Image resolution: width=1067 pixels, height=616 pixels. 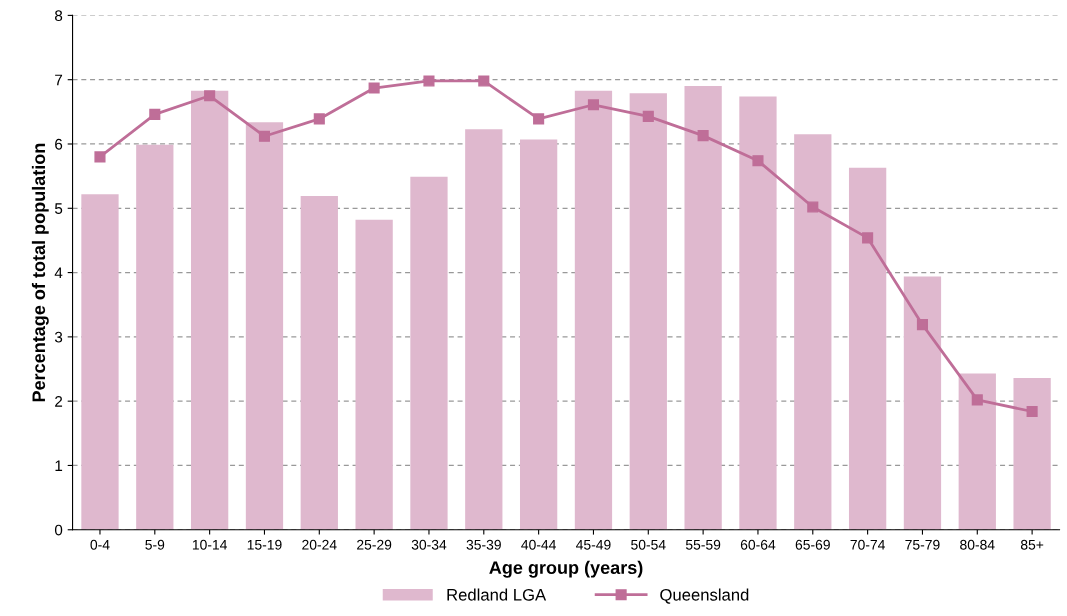 What do you see at coordinates (59, 465) in the screenshot?
I see `y-tick-label: 1` at bounding box center [59, 465].